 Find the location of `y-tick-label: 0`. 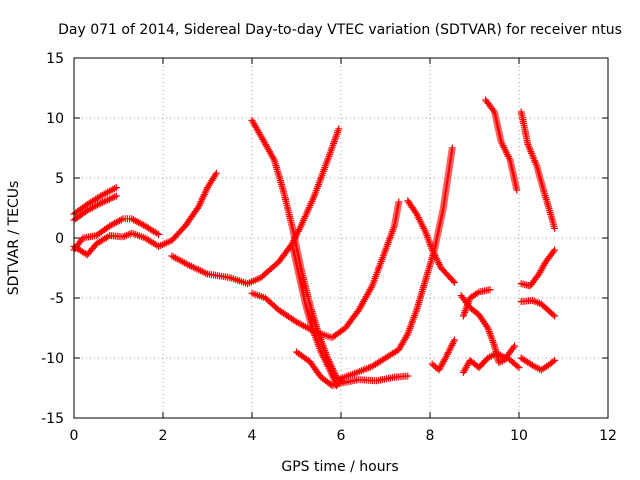

y-tick-label: 0 is located at coordinates (59, 239).